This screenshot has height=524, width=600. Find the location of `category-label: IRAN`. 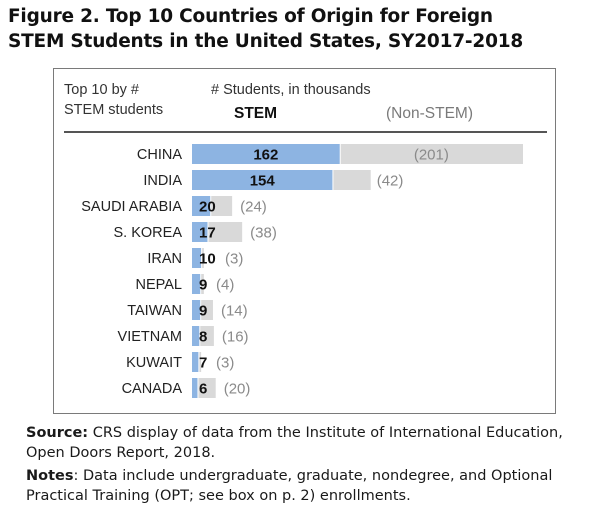

category-label: IRAN is located at coordinates (164, 259).